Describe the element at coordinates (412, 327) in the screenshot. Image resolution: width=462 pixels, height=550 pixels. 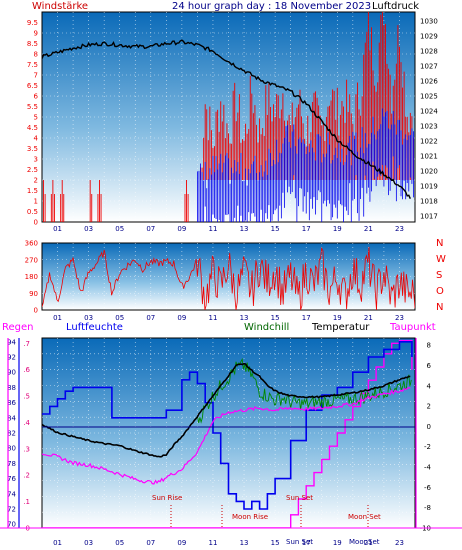
I see `legend-taupunkt: Taupunkt` at that location.